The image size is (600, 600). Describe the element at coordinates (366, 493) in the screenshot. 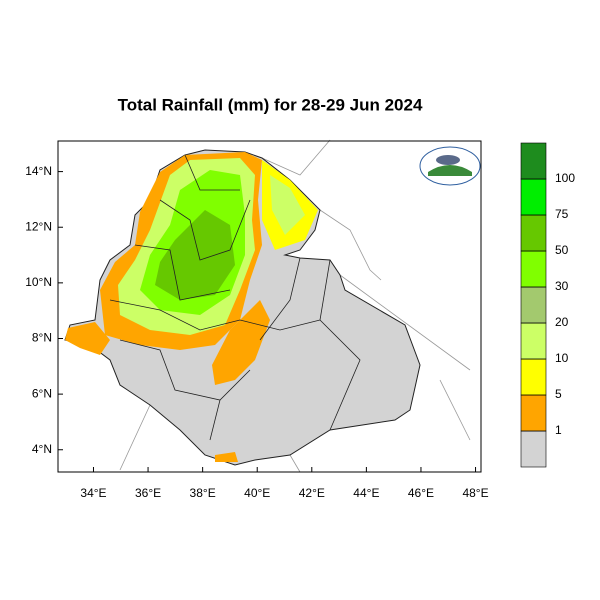

I see `x-tick-label: 44°E` at that location.